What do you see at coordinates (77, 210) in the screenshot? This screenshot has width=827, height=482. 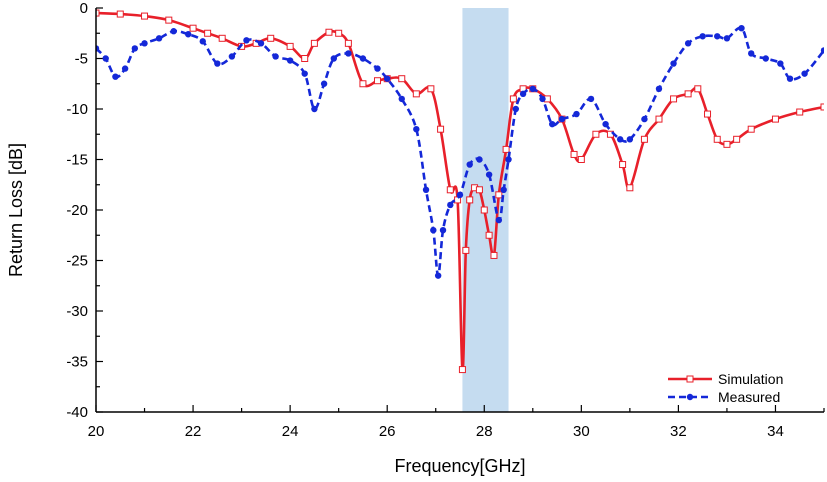 I see `y-tick-labels: 0 -5 -10 -15 -20 -25 -30 -35 -40` at bounding box center [77, 210].